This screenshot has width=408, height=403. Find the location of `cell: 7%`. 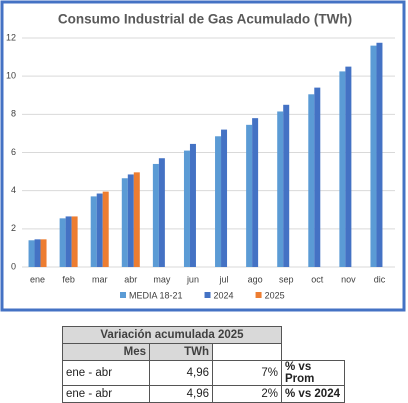

cell: 7% is located at coordinates (247, 373).